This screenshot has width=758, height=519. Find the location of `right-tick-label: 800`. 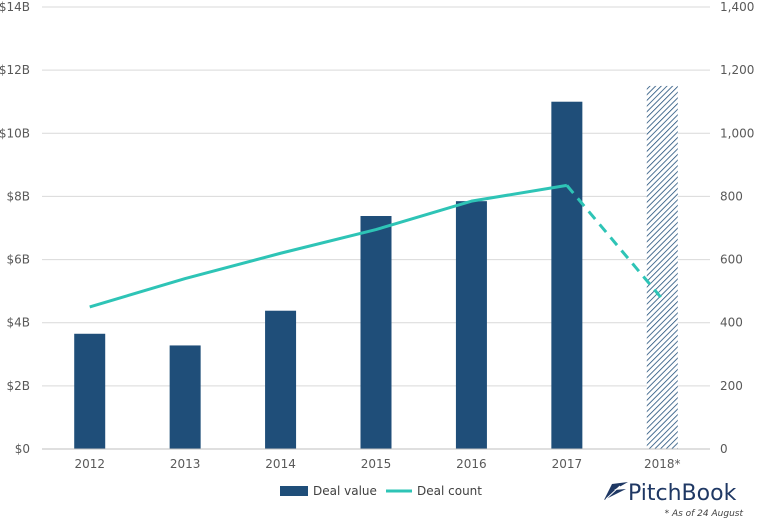

right-tick-label: 800 is located at coordinates (731, 196).